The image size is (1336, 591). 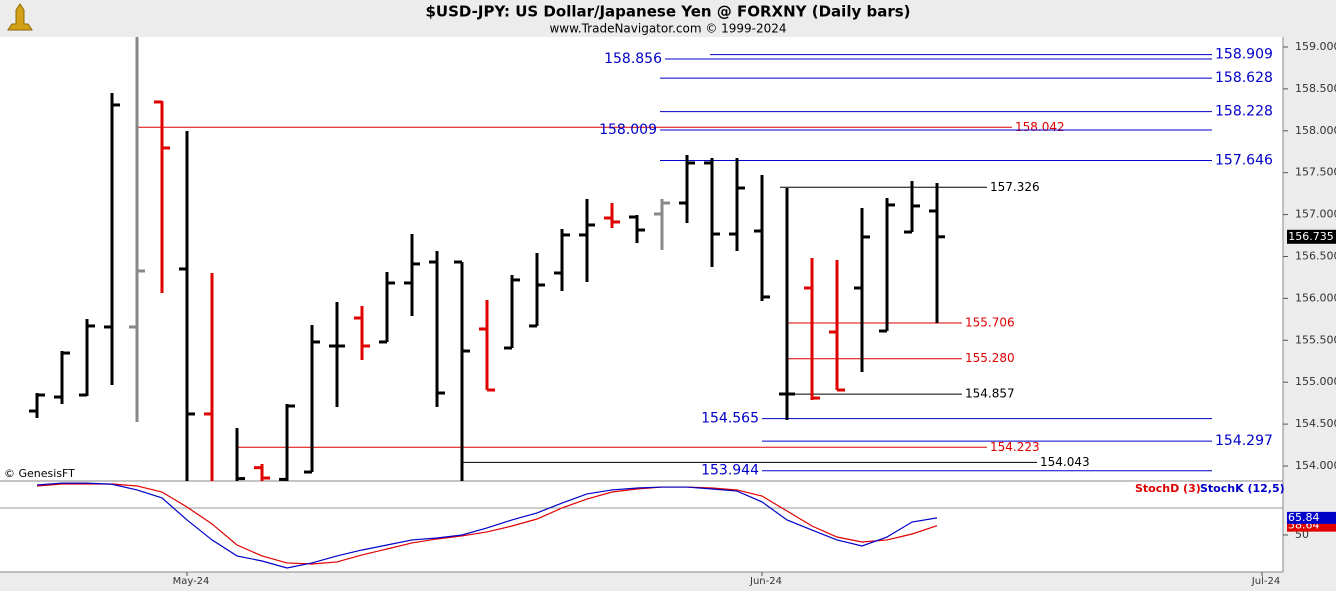 I want to click on x-tick-label: May-24, so click(x=191, y=581).